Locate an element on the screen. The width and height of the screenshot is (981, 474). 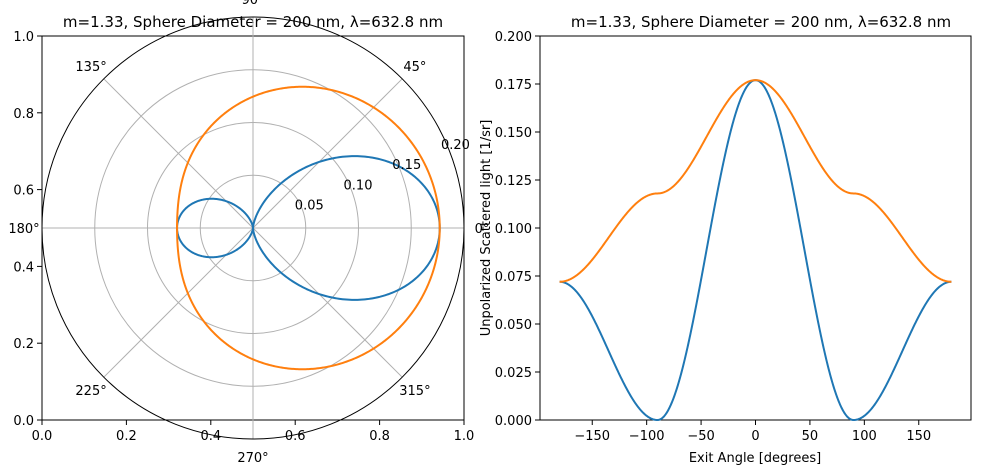
polar-frame-x-tick-label: 0.6 is located at coordinates (295, 436).